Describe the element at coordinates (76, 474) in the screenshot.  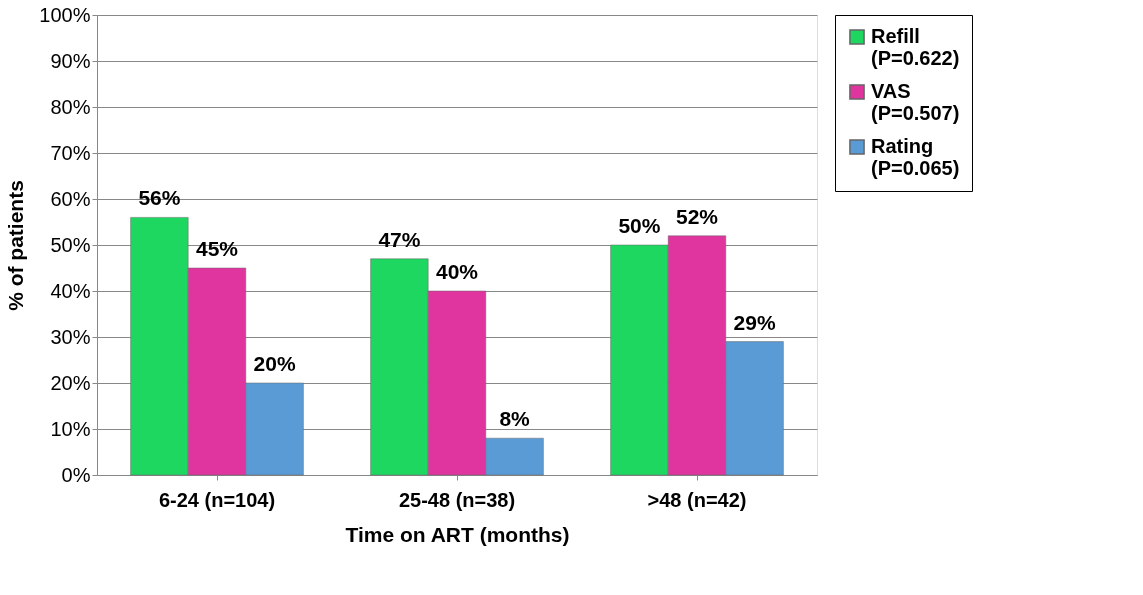
I see `y-tick-label: 0%` at that location.